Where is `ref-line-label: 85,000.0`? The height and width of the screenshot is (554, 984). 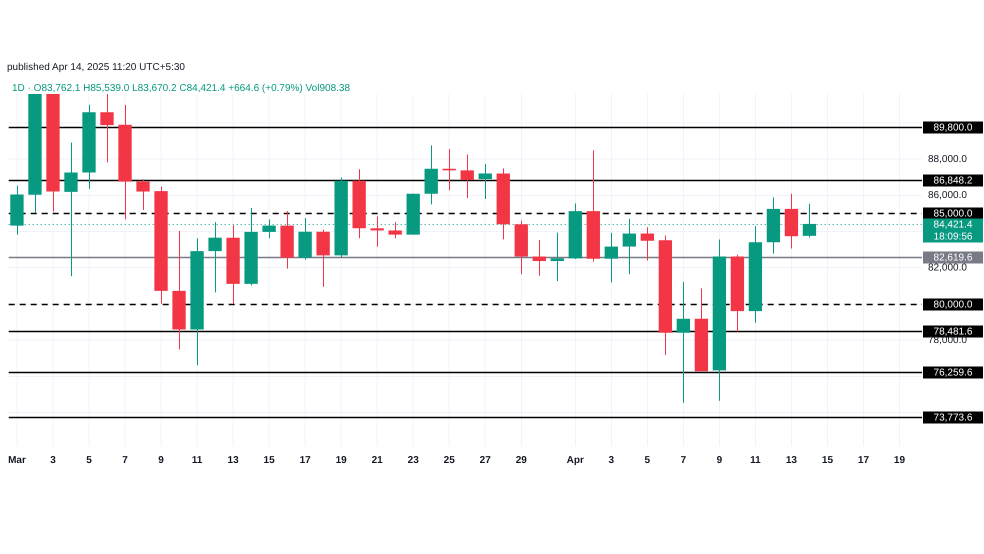 ref-line-label: 85,000.0 is located at coordinates (953, 214).